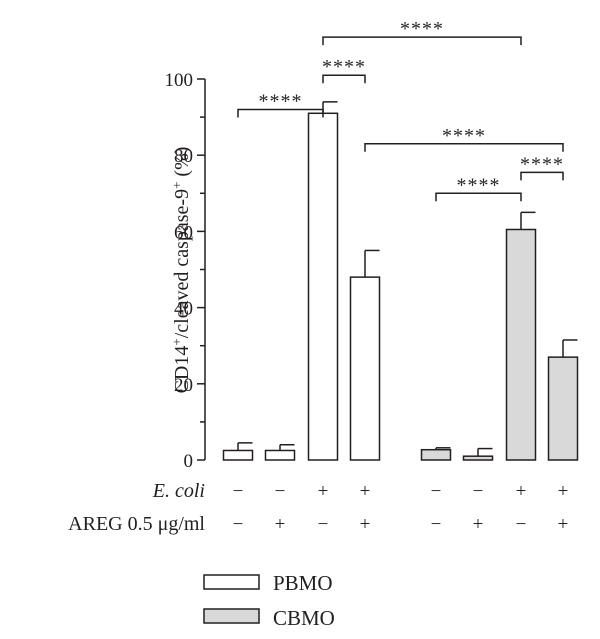  What do you see at coordinates (189, 461) in the screenshot?
I see `y-tick-label-0: 0` at bounding box center [189, 461].